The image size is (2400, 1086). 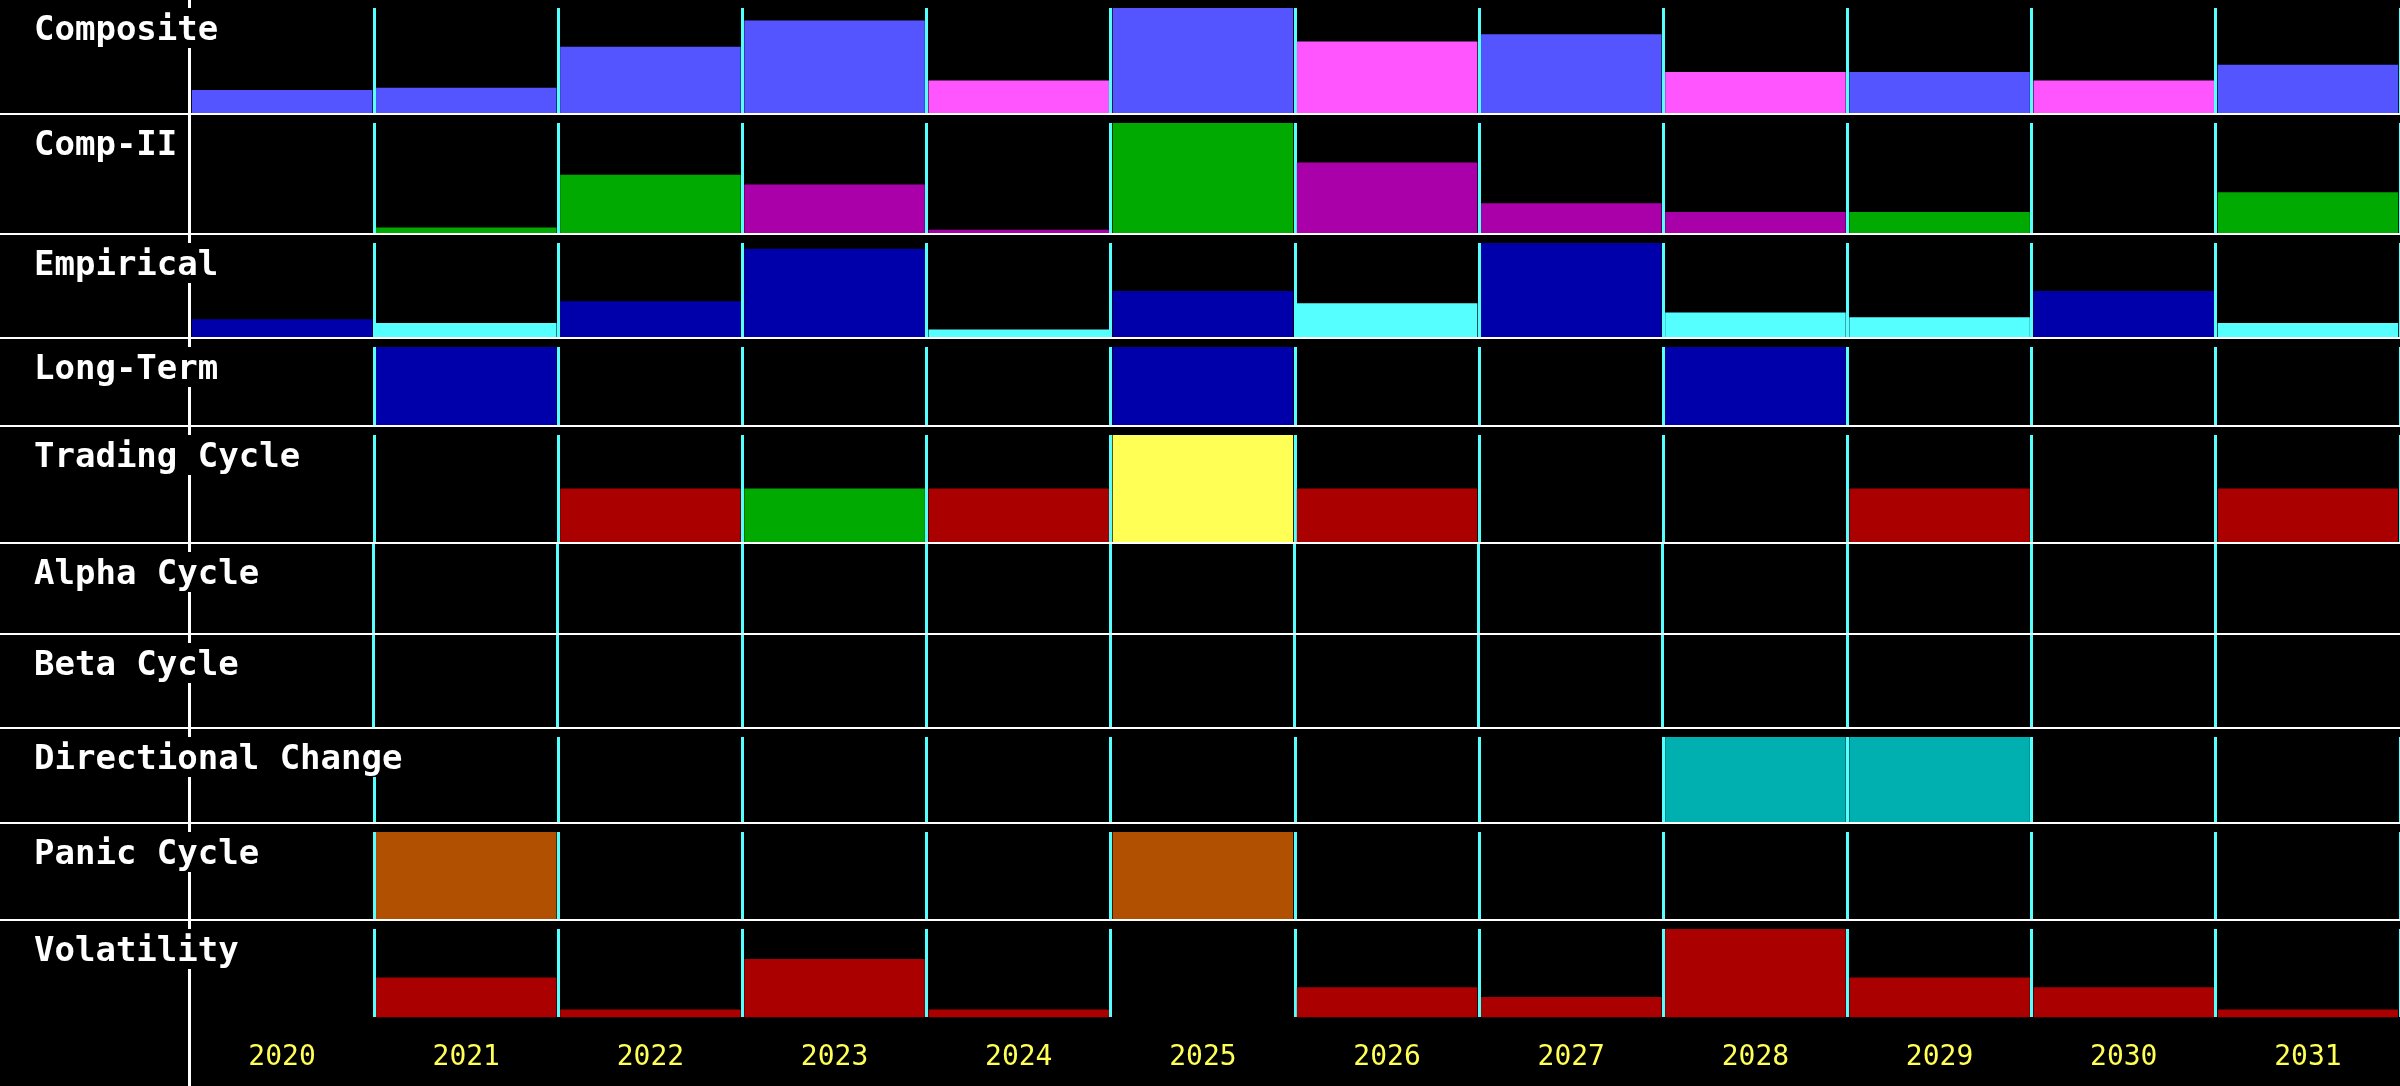 What do you see at coordinates (218, 757) in the screenshot?
I see `chart-title: Directional Change` at bounding box center [218, 757].